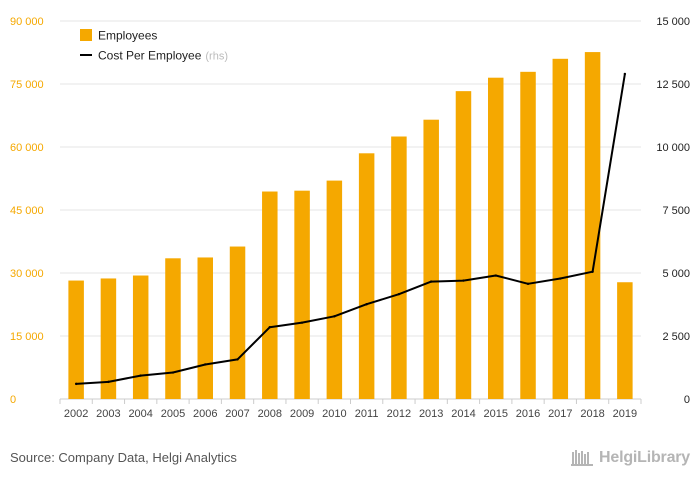 The image size is (700, 483). What do you see at coordinates (27, 274) in the screenshot?
I see `left-axis-tick-label: 30 000` at bounding box center [27, 274].